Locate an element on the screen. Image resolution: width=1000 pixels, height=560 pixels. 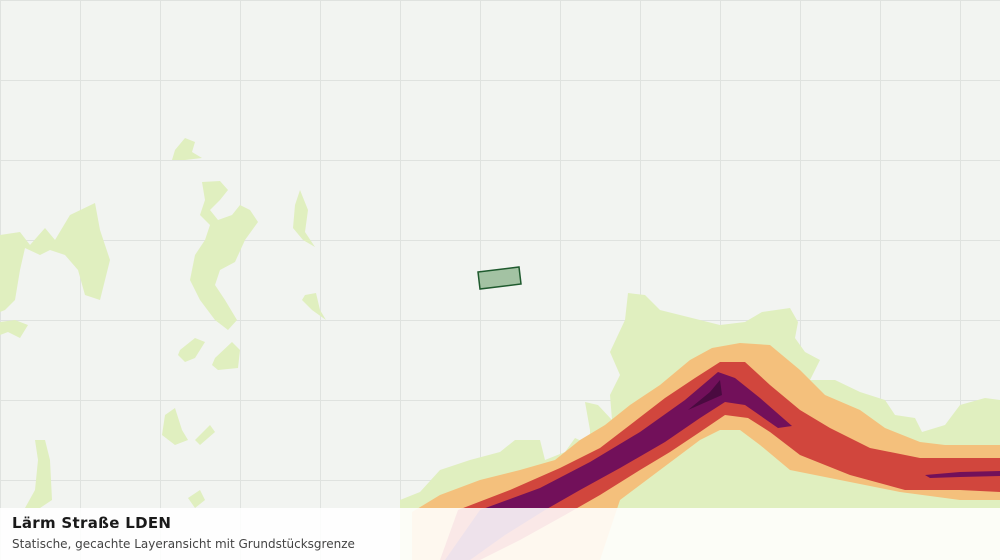
noise-peak-east is located at coordinates (962, 474).